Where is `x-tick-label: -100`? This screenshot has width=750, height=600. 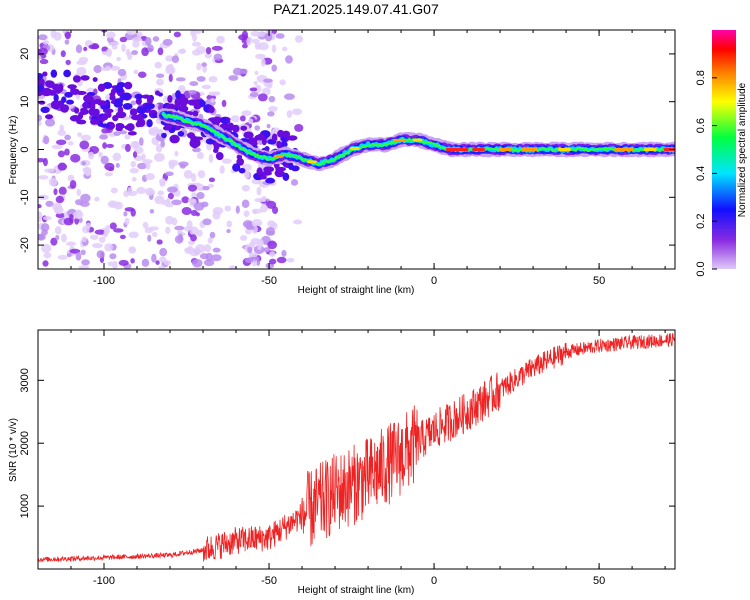
x-tick-label: -100 is located at coordinates (104, 581).